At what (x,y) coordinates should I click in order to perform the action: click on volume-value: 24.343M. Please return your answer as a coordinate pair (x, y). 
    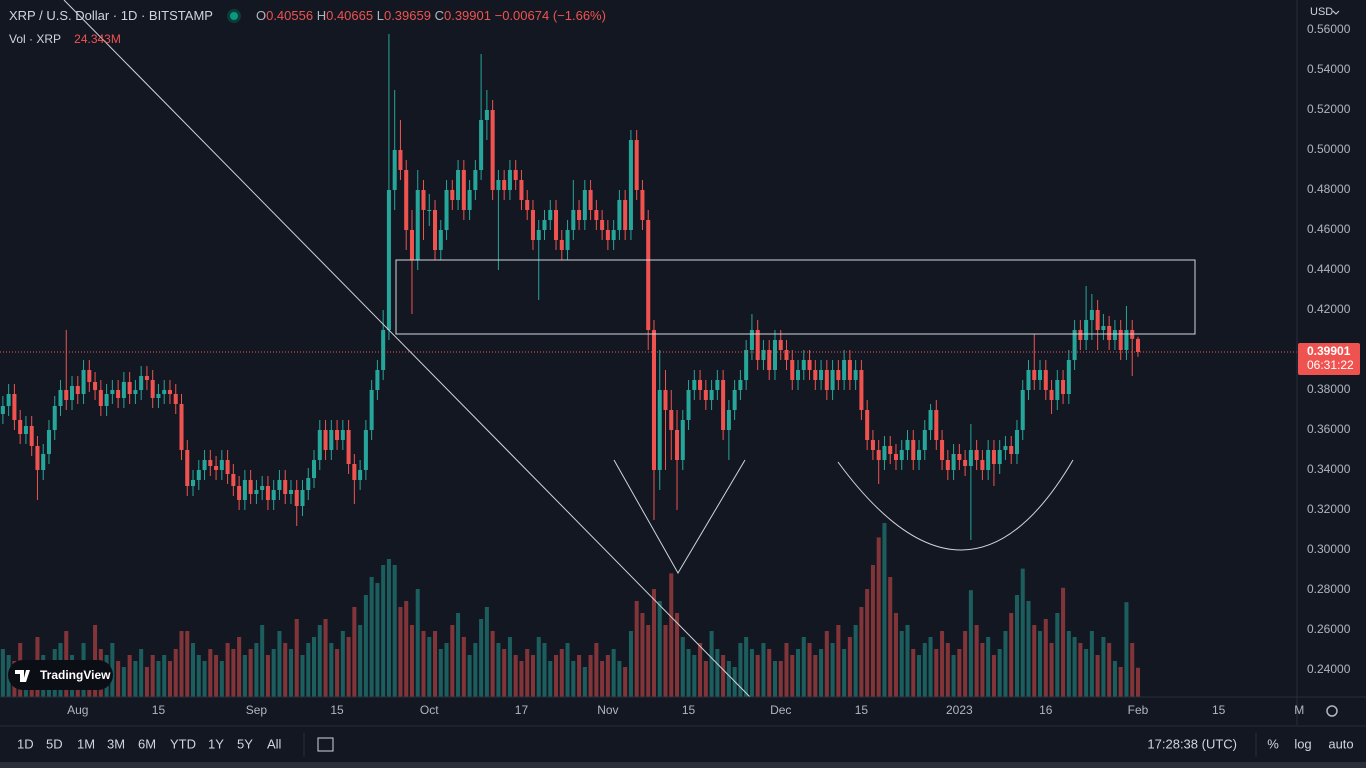
    Looking at the image, I should click on (97, 39).